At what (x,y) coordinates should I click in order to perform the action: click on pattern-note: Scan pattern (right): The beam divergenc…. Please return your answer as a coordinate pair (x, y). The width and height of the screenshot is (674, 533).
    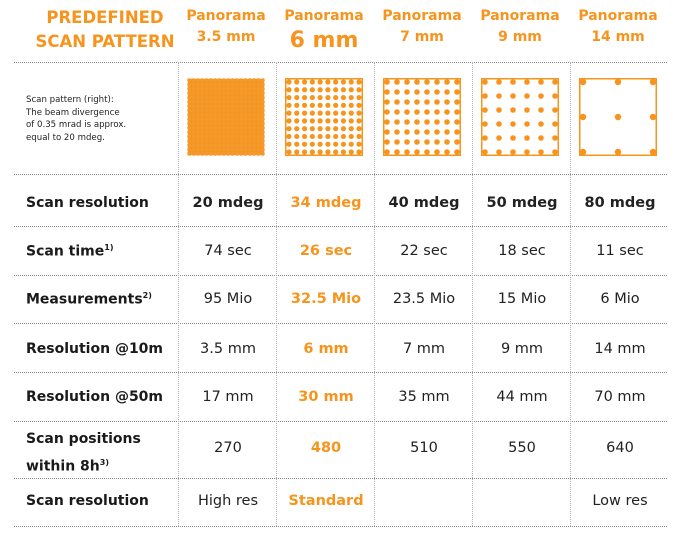
    Looking at the image, I should click on (101, 119).